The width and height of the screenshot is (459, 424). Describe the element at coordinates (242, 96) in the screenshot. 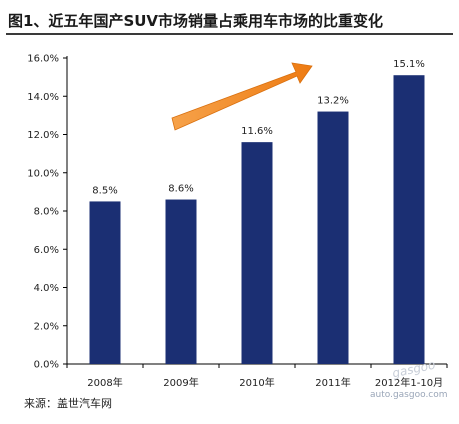

I see `trend-arrow-icon` at that location.